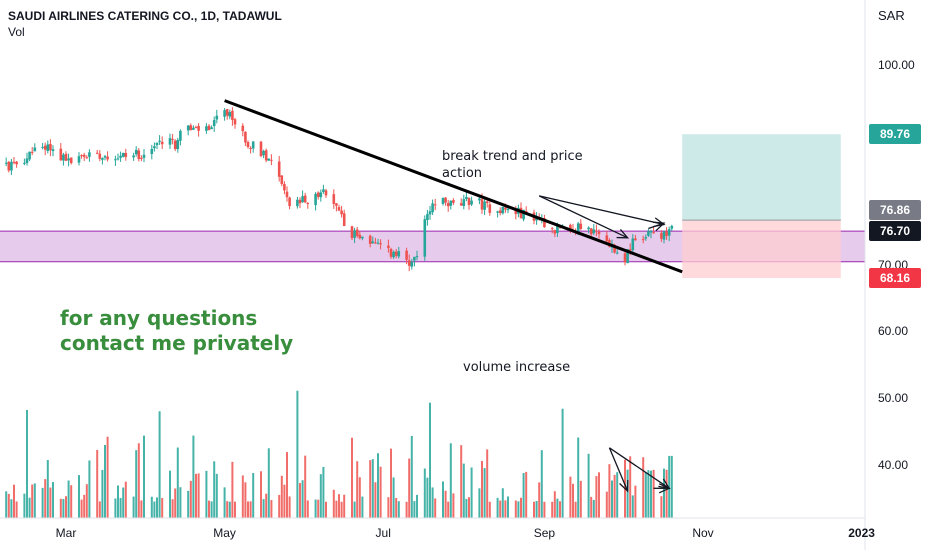 This screenshot has height=550, width=932. Describe the element at coordinates (893, 398) in the screenshot. I see `price-tick: 50.00` at that location.